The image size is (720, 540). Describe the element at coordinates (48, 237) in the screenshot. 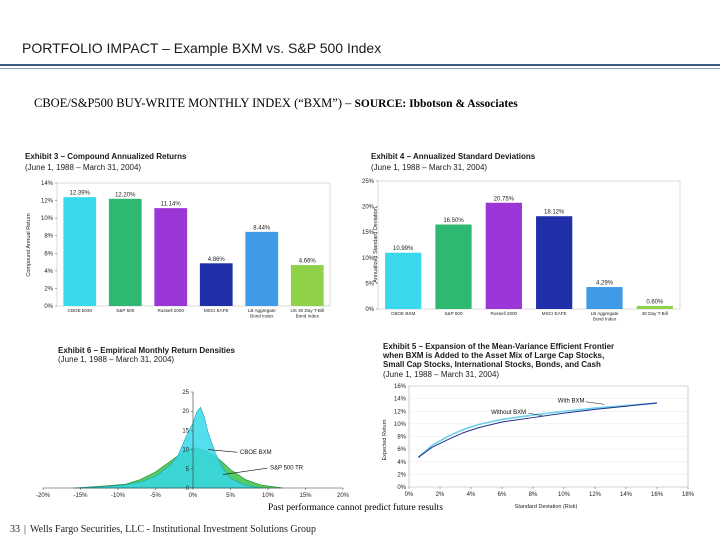

I see `exhibit3-ytick-label: 8%` at that location.